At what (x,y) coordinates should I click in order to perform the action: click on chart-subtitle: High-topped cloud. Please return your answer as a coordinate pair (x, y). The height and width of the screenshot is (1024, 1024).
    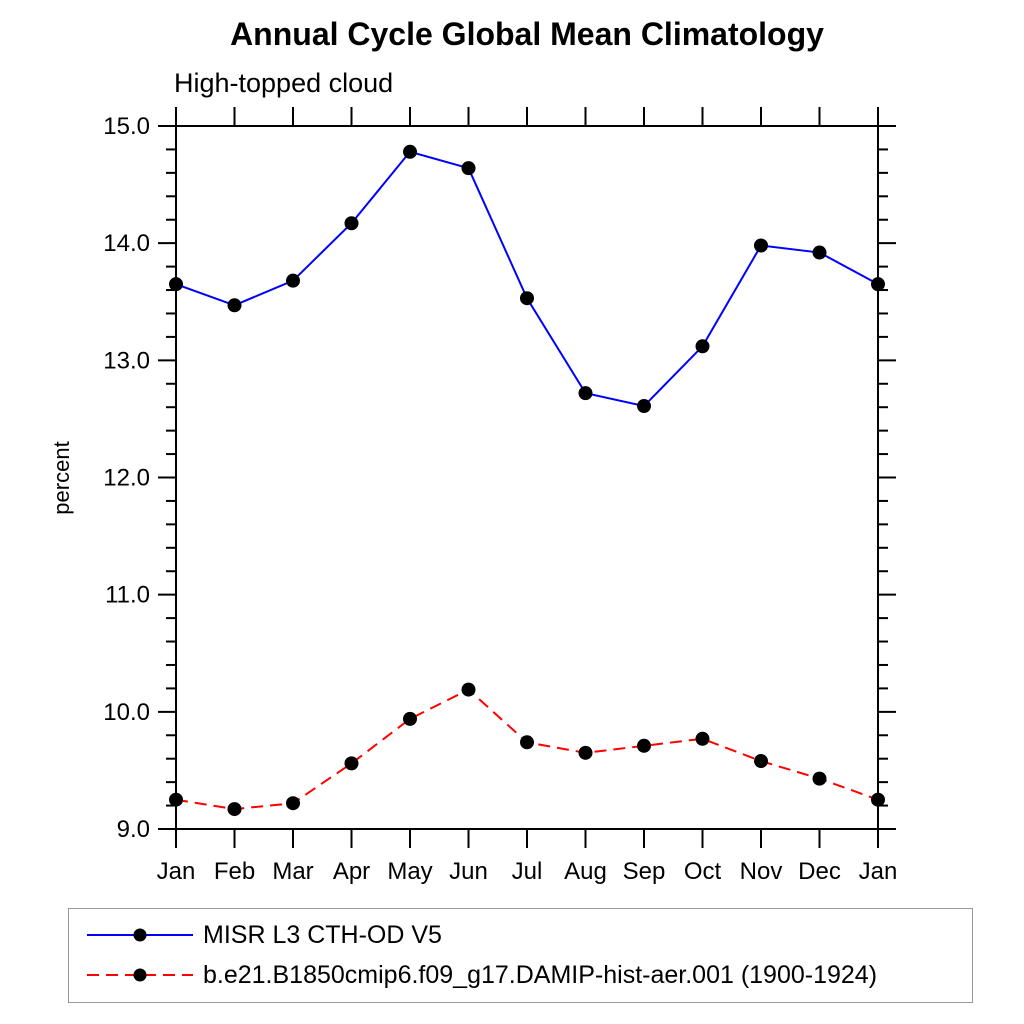
    Looking at the image, I should click on (284, 83).